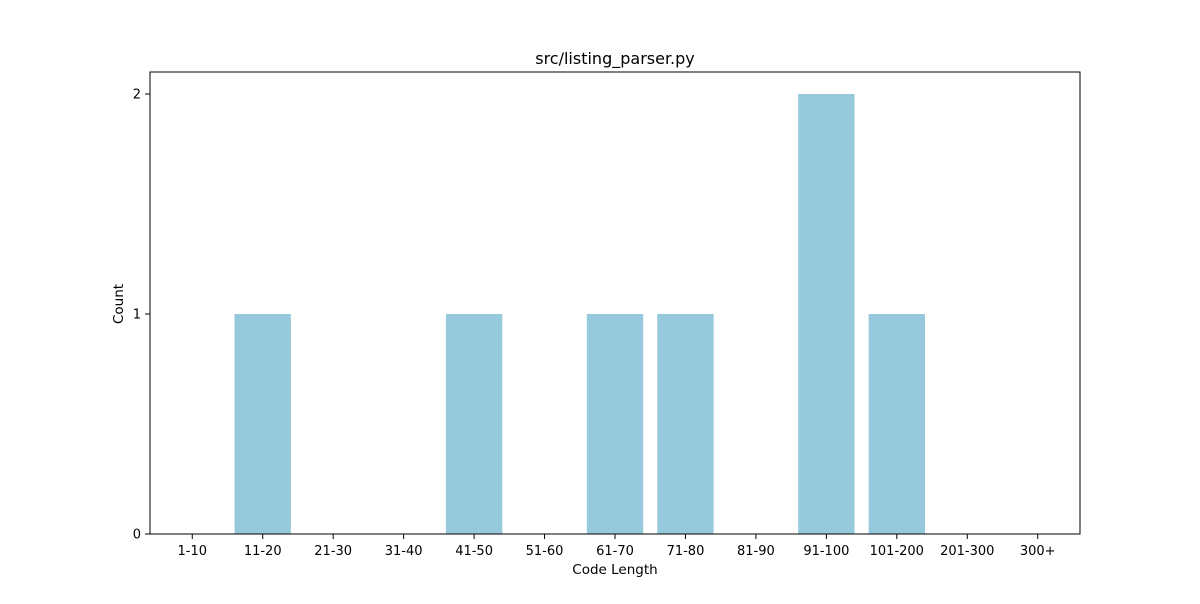 This screenshot has width=1200, height=604. I want to click on x-tick-label: 1-10, so click(193, 551).